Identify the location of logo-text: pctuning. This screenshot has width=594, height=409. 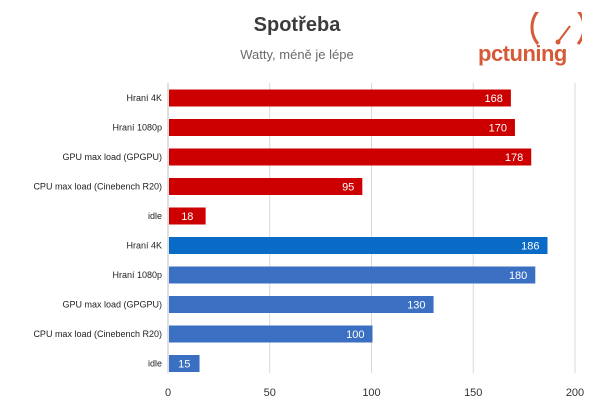
(522, 53).